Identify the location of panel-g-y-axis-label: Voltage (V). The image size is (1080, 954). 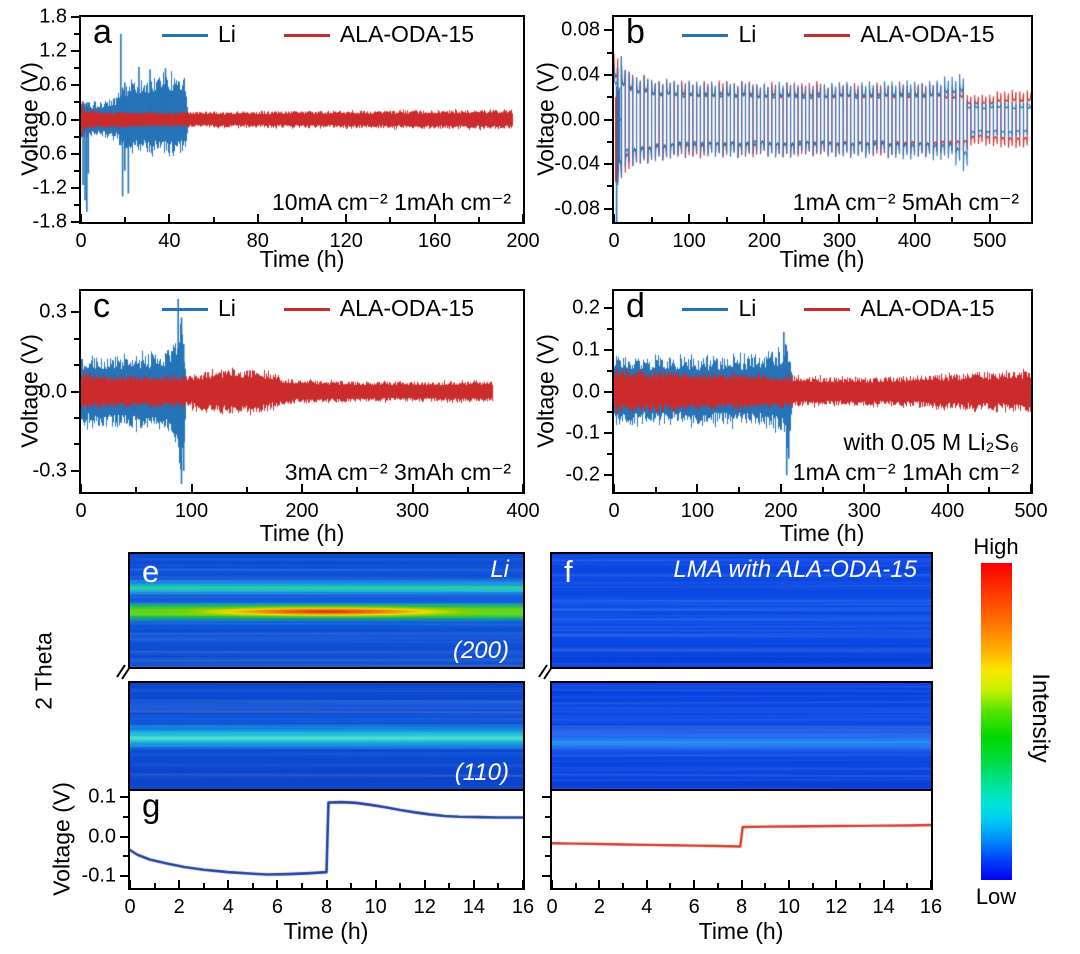
(61, 839).